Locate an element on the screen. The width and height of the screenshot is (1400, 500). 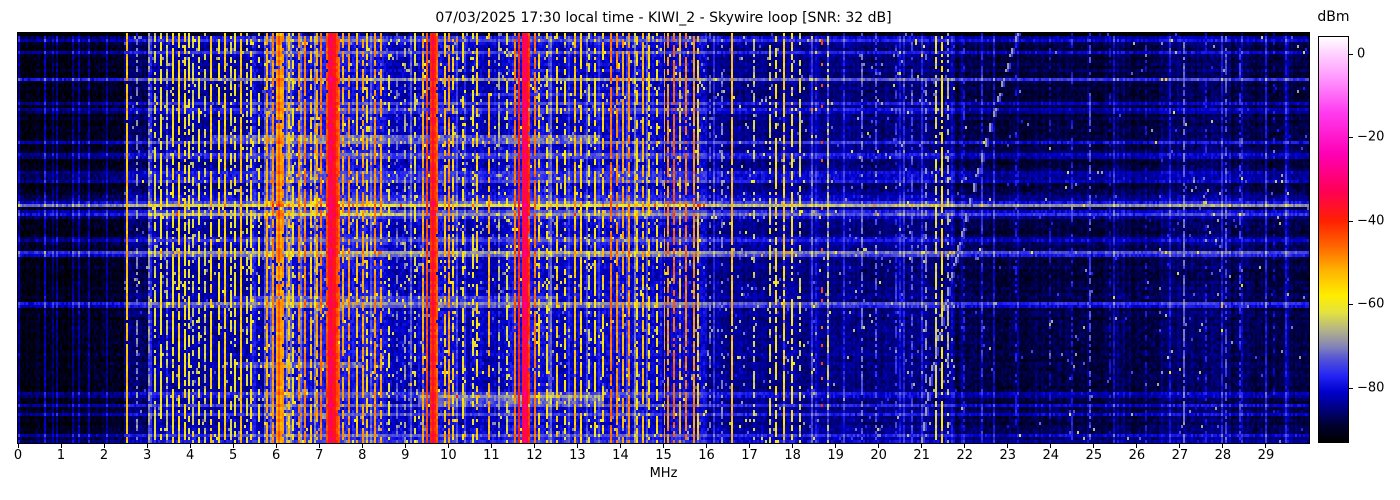
x-tick-label: 14 is located at coordinates (620, 455).